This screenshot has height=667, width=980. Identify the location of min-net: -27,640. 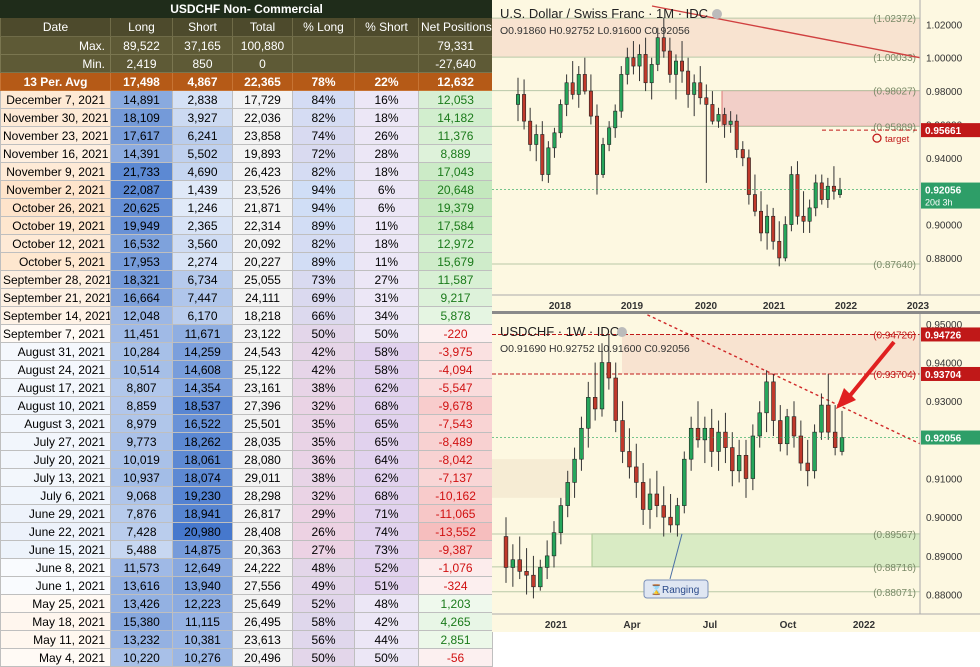
(455, 63).